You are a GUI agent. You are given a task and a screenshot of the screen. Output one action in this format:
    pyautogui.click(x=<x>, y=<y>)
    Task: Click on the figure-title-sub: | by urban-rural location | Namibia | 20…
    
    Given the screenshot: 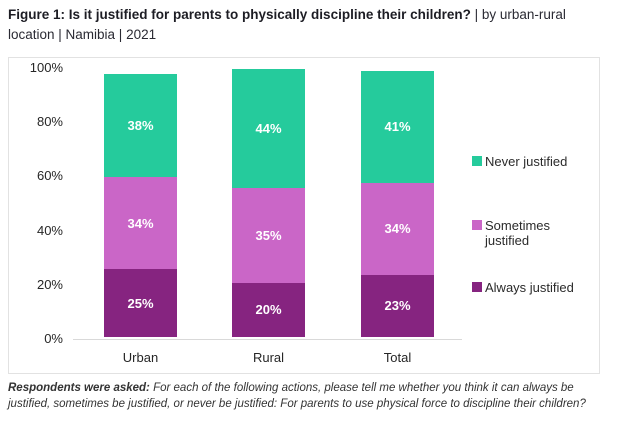 What is the action you would take?
    pyautogui.click(x=287, y=24)
    